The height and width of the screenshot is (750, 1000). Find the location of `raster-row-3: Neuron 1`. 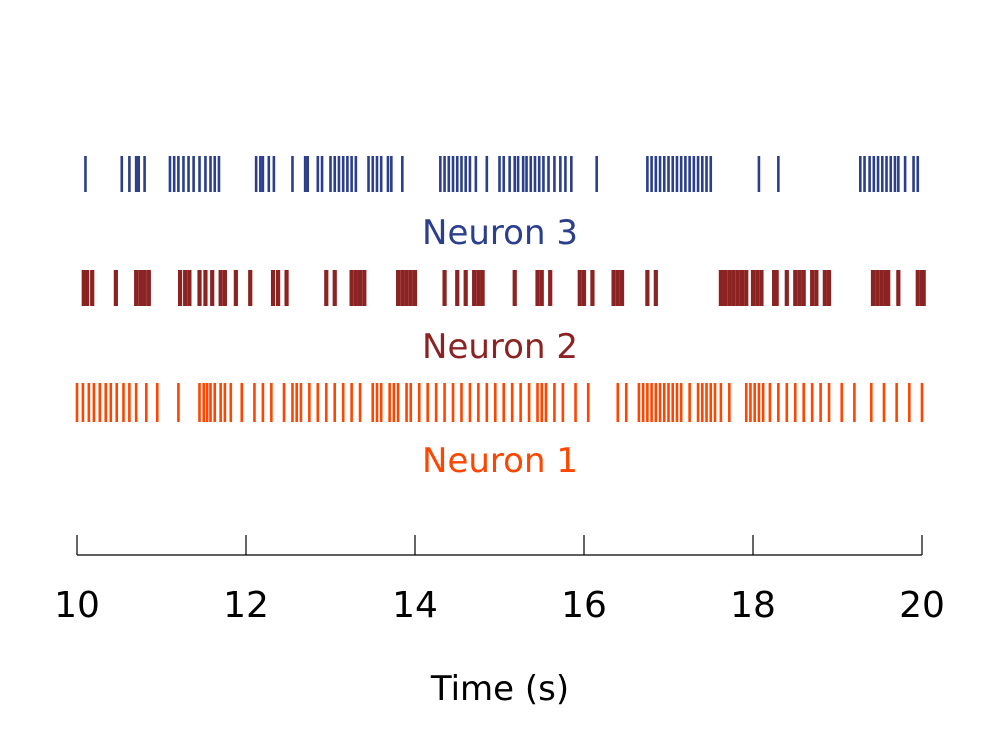

raster-row-3: Neuron 1 is located at coordinates (499, 432).